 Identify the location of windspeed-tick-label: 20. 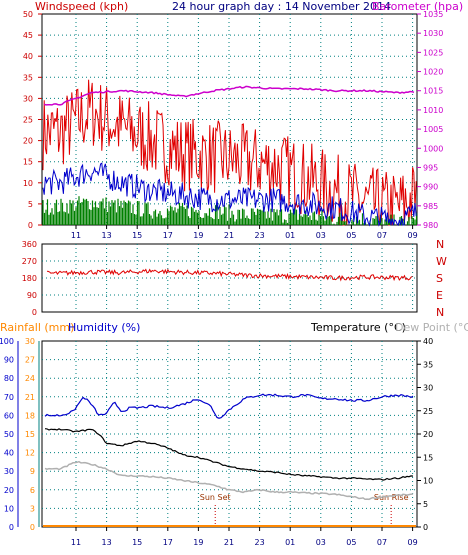
(28, 141).